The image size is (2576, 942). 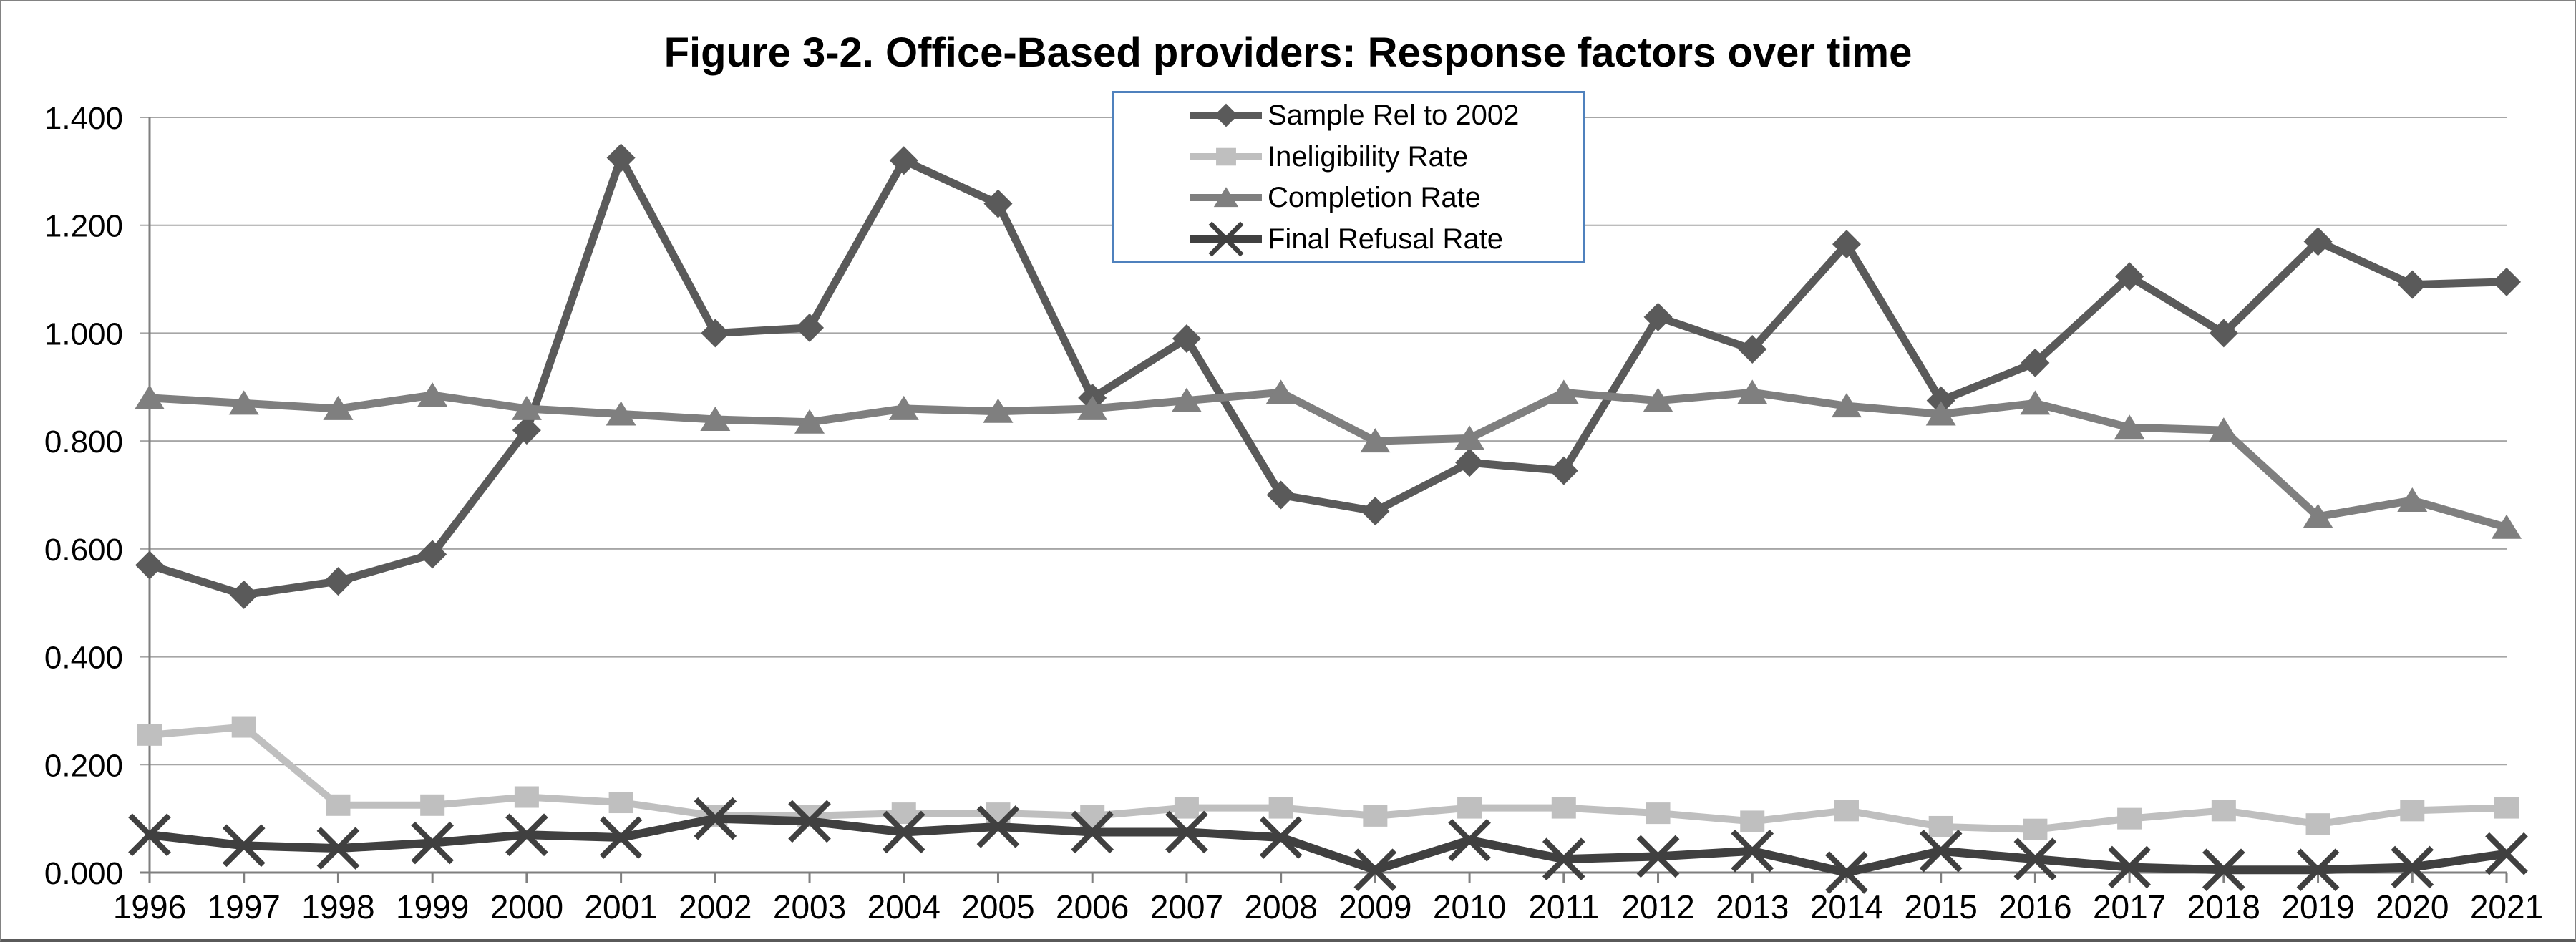 I want to click on y-tick-label: 1.200, so click(x=83, y=226).